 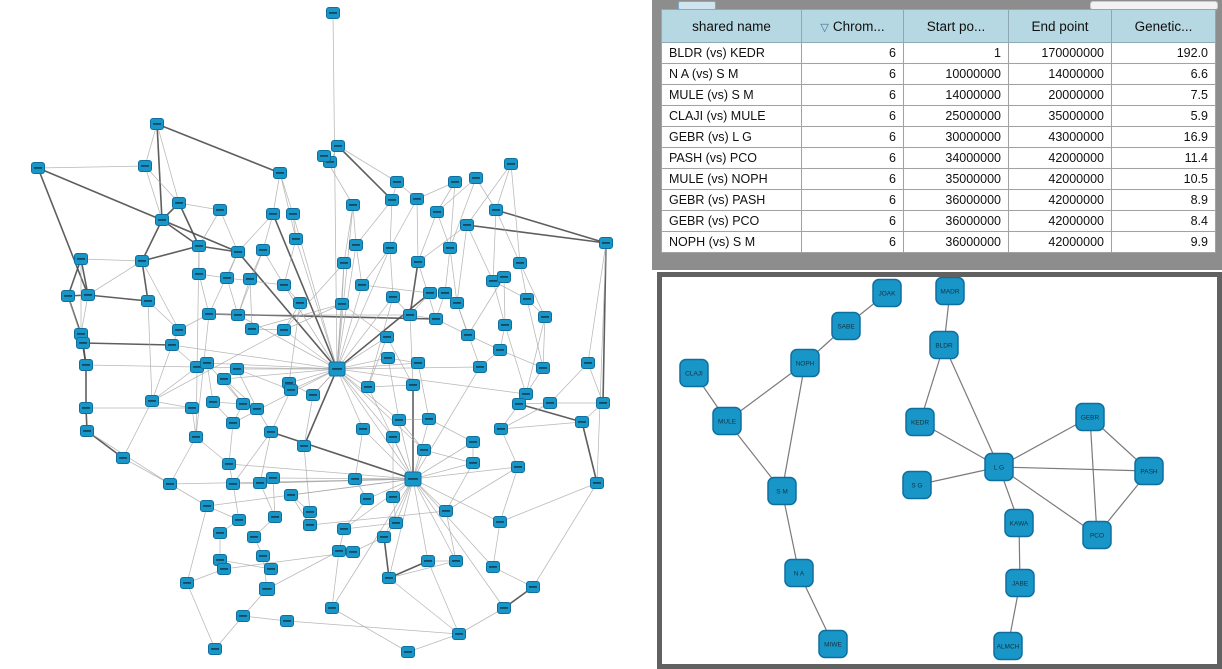 What do you see at coordinates (1060, 221) in the screenshot?
I see `table-cell: 42000000` at bounding box center [1060, 221].